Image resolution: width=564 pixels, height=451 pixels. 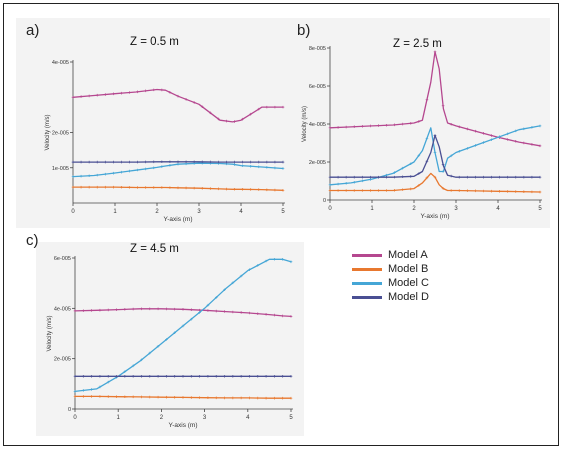 What do you see at coordinates (540, 209) in the screenshot?
I see `chart-b-x-tick-label: 5` at bounding box center [540, 209].